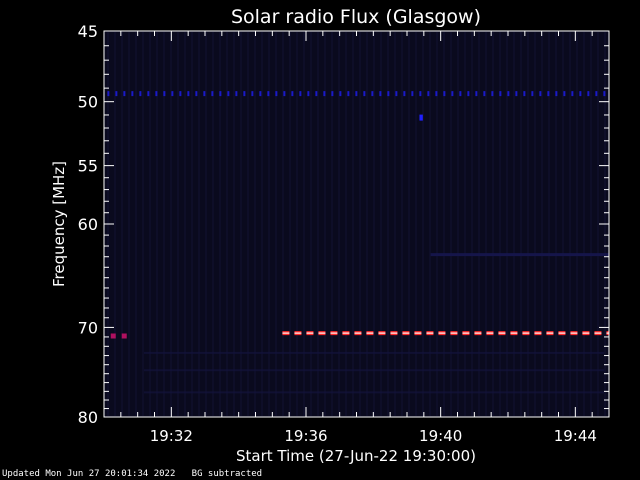 Image resolution: width=640 pixels, height=480 pixels. I want to click on y-tick-label: 60, so click(88, 224).